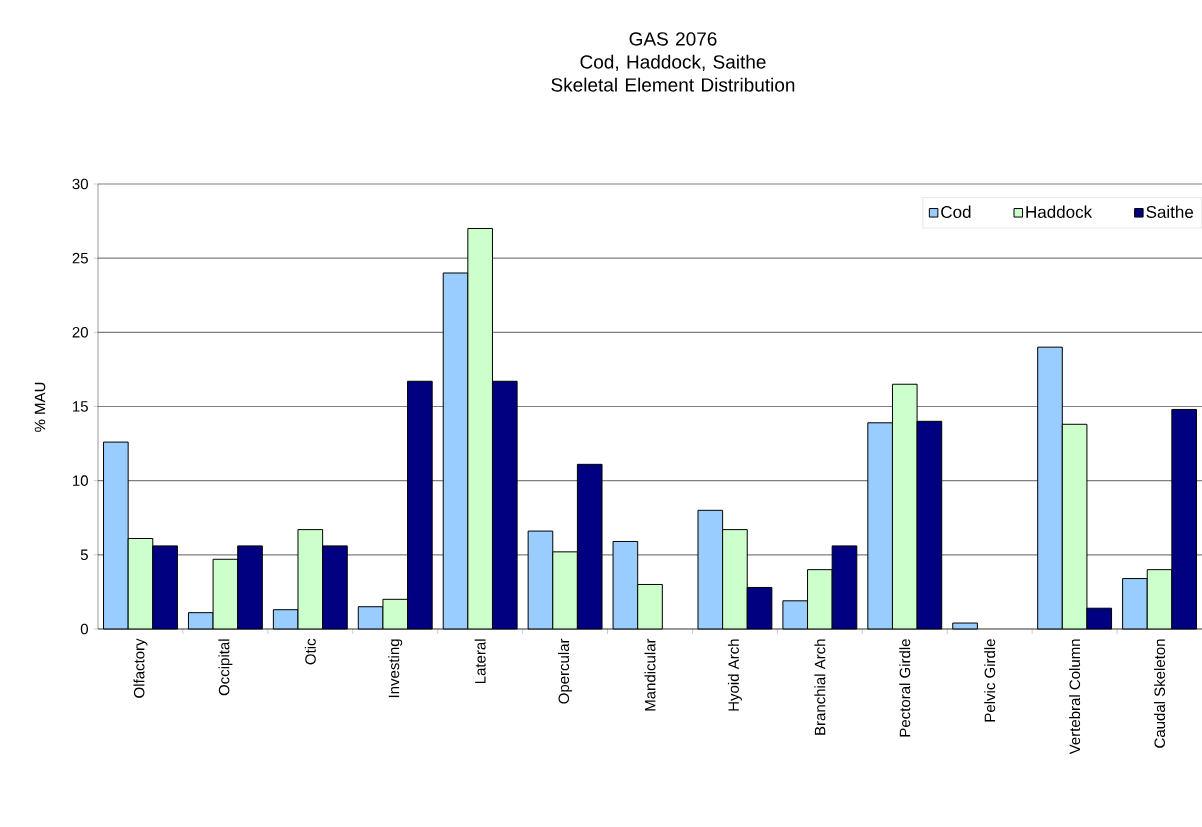 The height and width of the screenshot is (827, 1202). I want to click on chart-subtitle: Cod, Haddock, Saithe Skeletal Element Distribution, so click(673, 73).